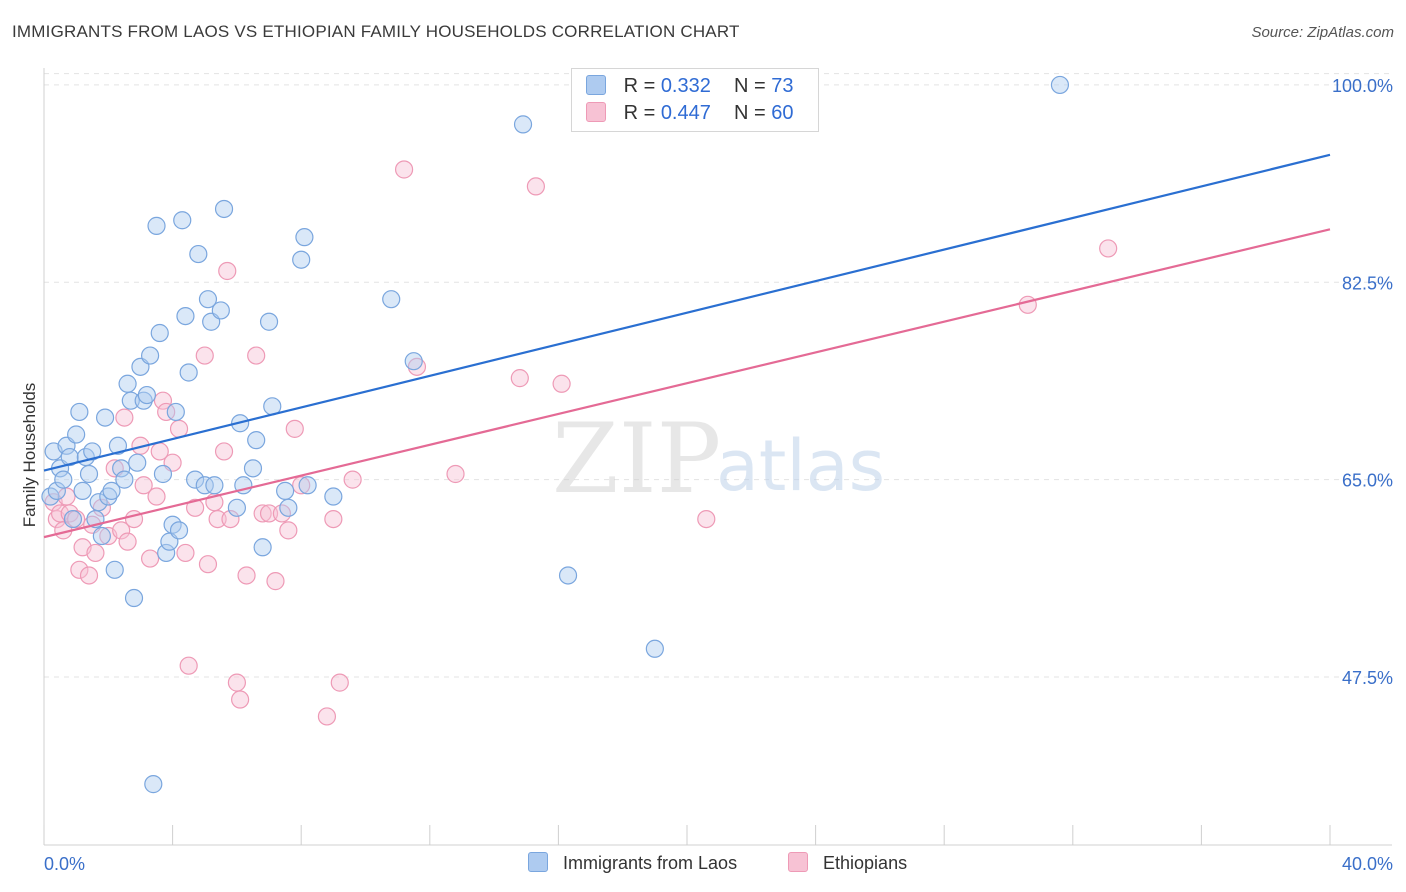 Image resolution: width=1406 pixels, height=892 pixels. Describe the element at coordinates (596, 112) in the screenshot. I see `ethiopians-swatch` at that location.